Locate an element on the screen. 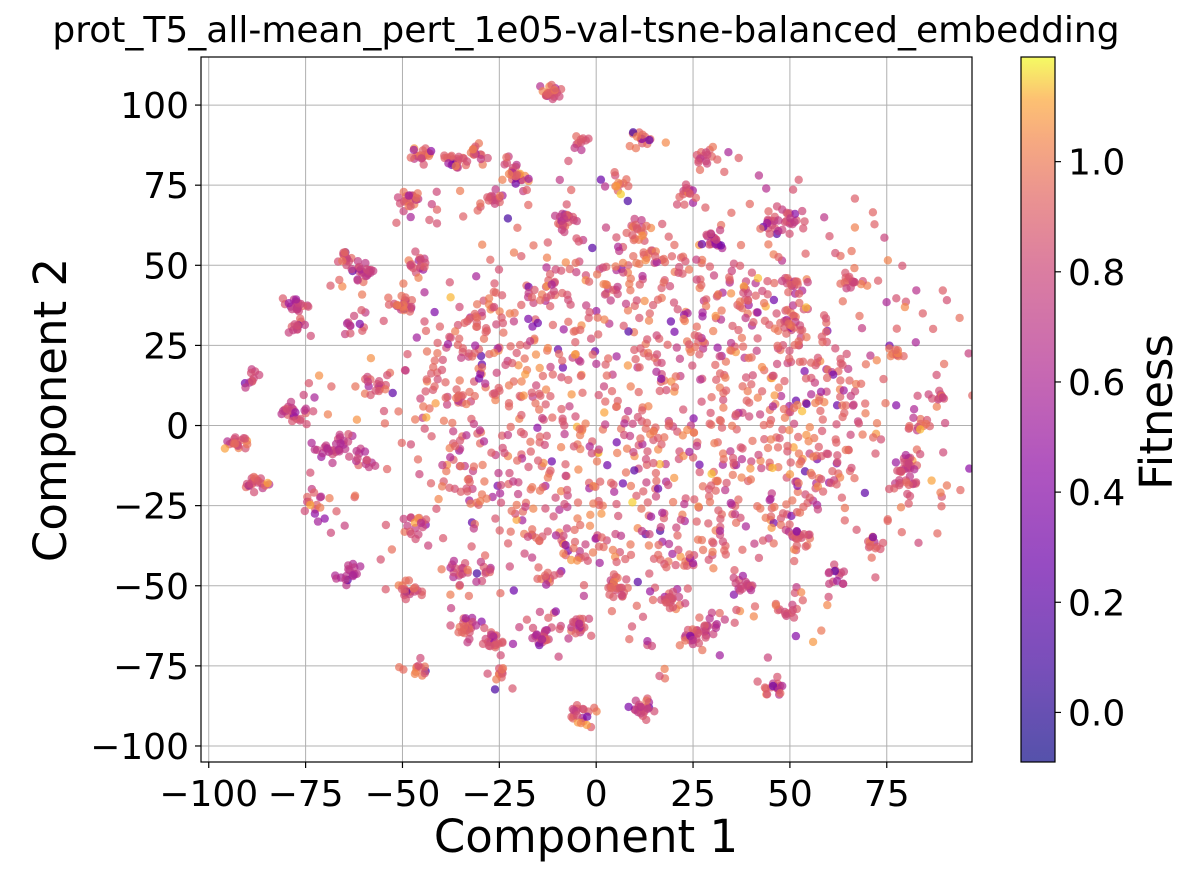 The width and height of the screenshot is (1188, 872). y-tick-label: 25 is located at coordinates (166, 346).